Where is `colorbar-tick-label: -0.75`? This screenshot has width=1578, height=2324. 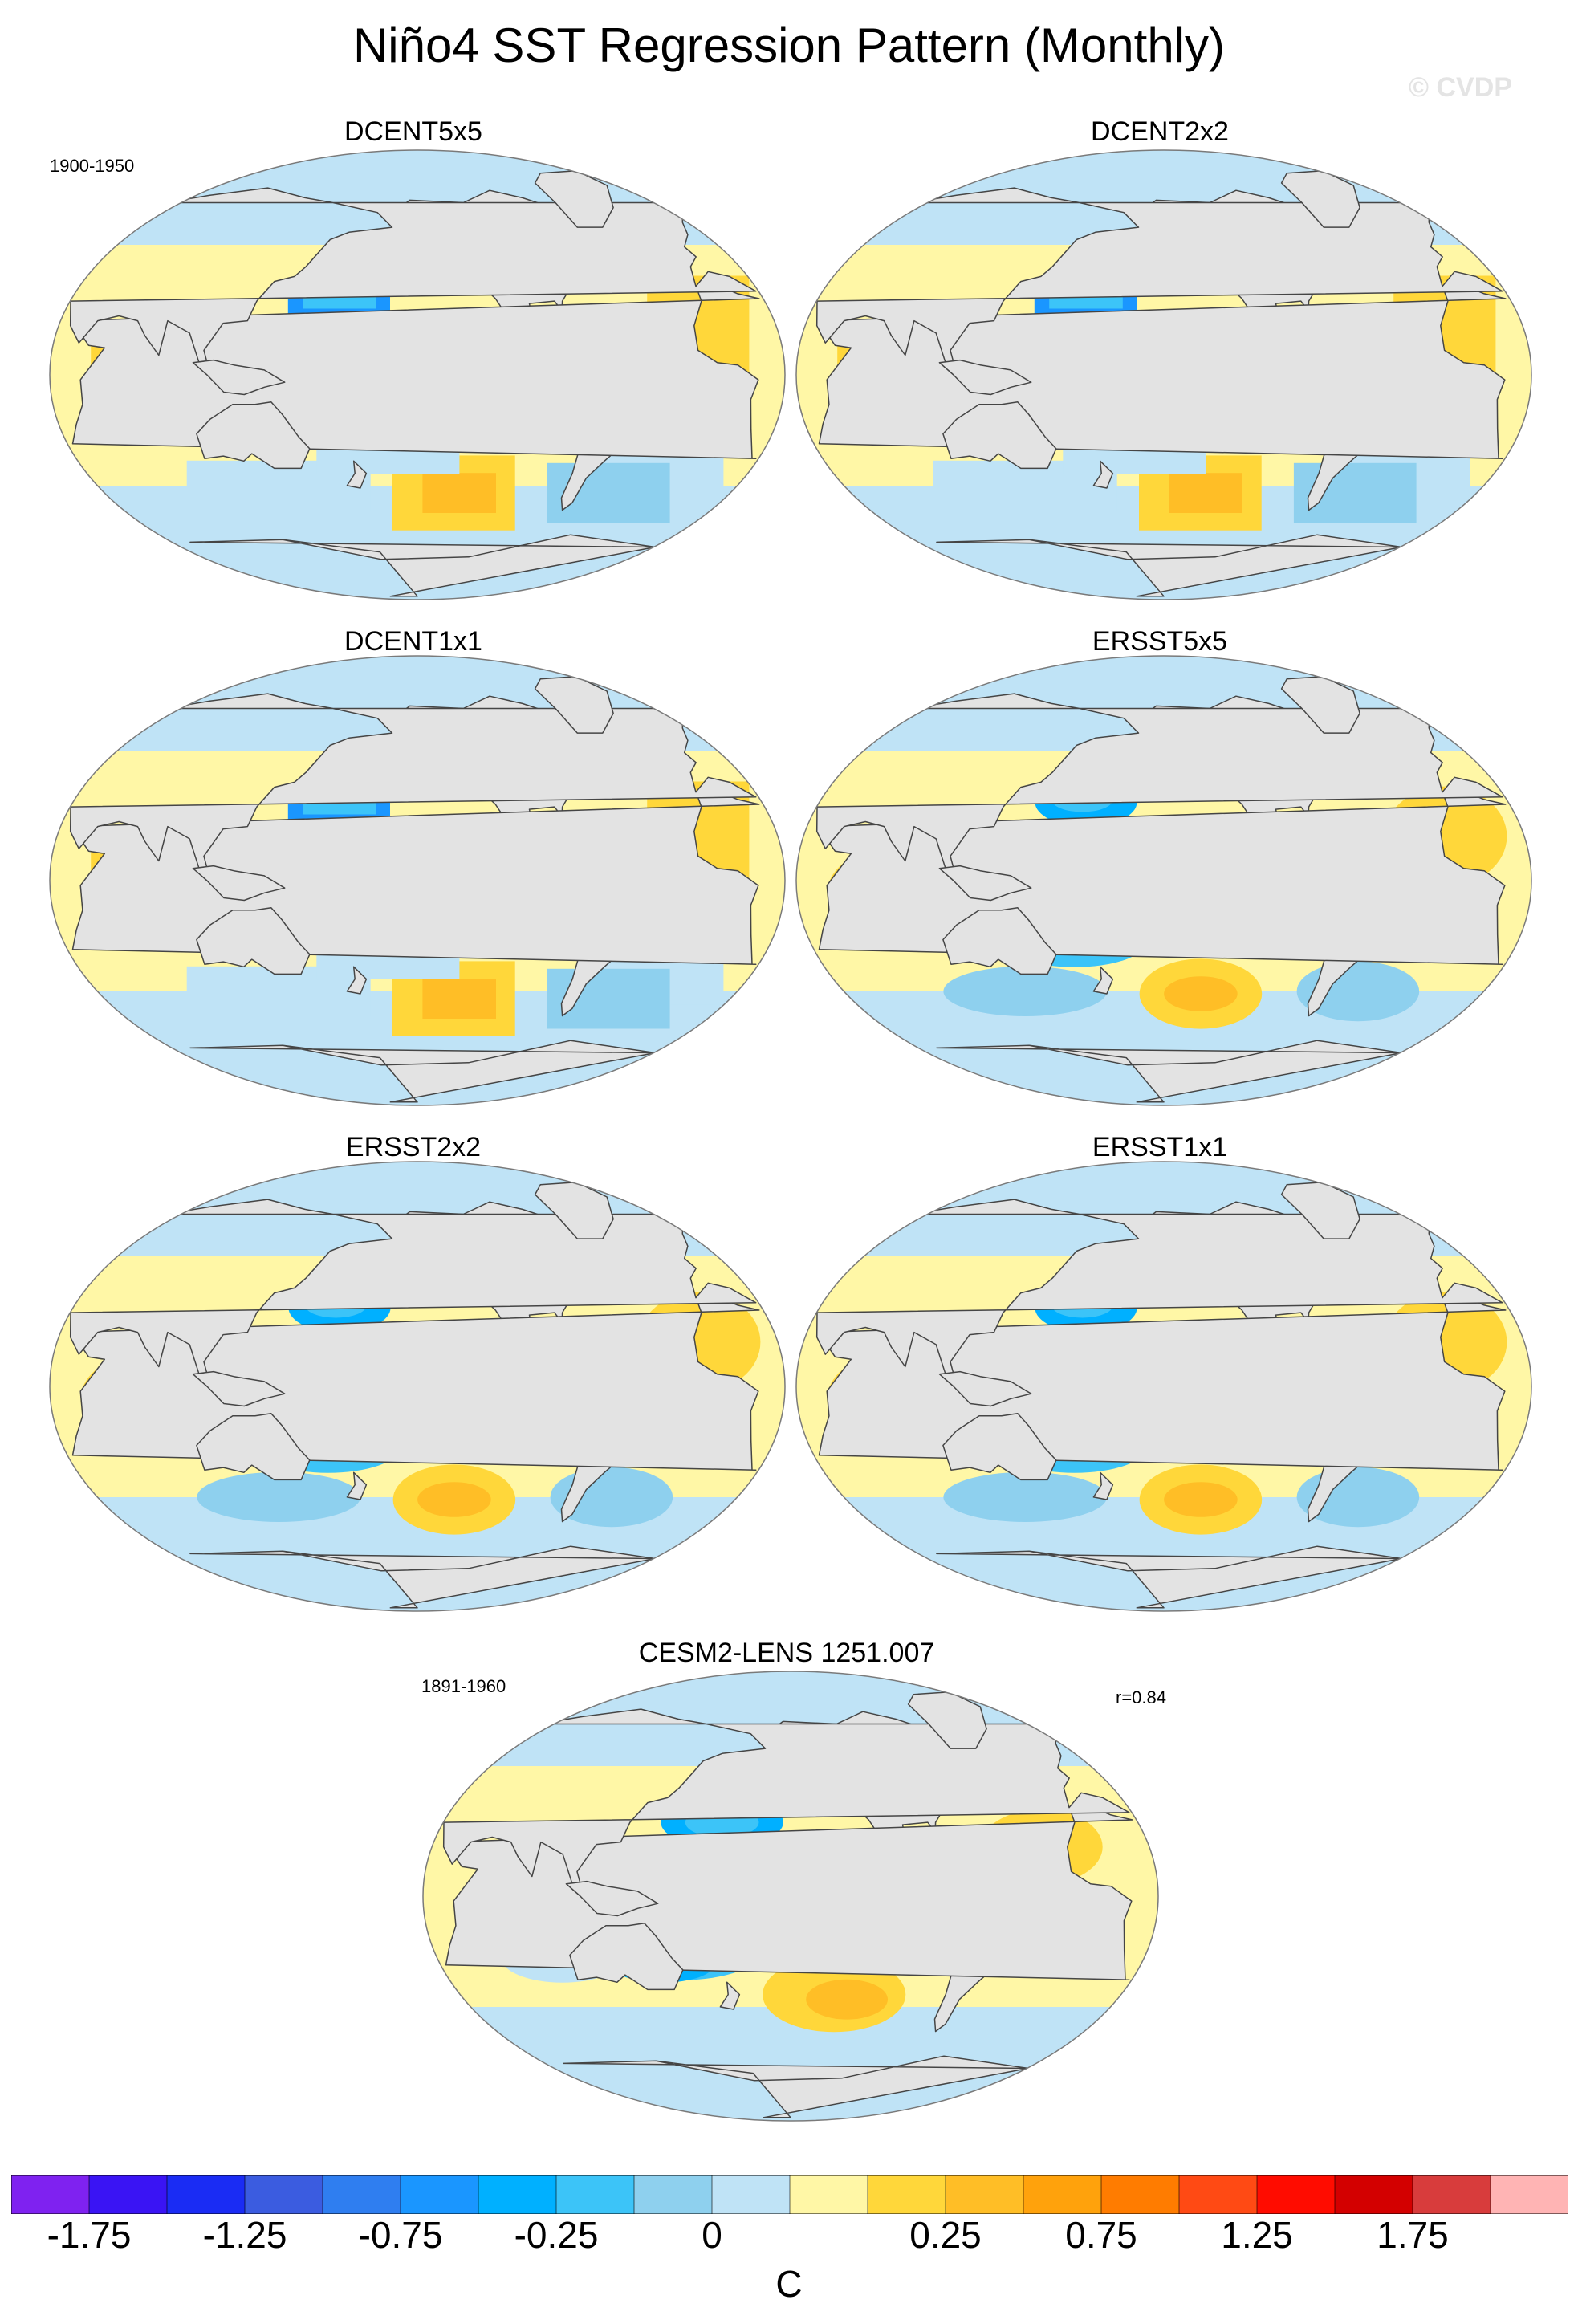 colorbar-tick-label: -0.75 is located at coordinates (400, 2235).